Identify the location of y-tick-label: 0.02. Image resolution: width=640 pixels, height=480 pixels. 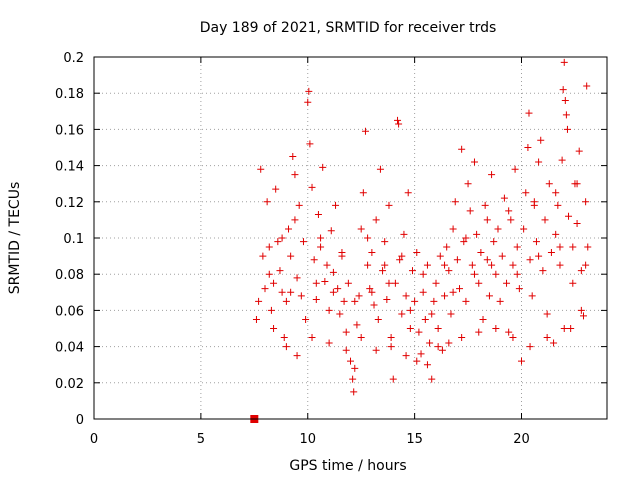
(69, 384).